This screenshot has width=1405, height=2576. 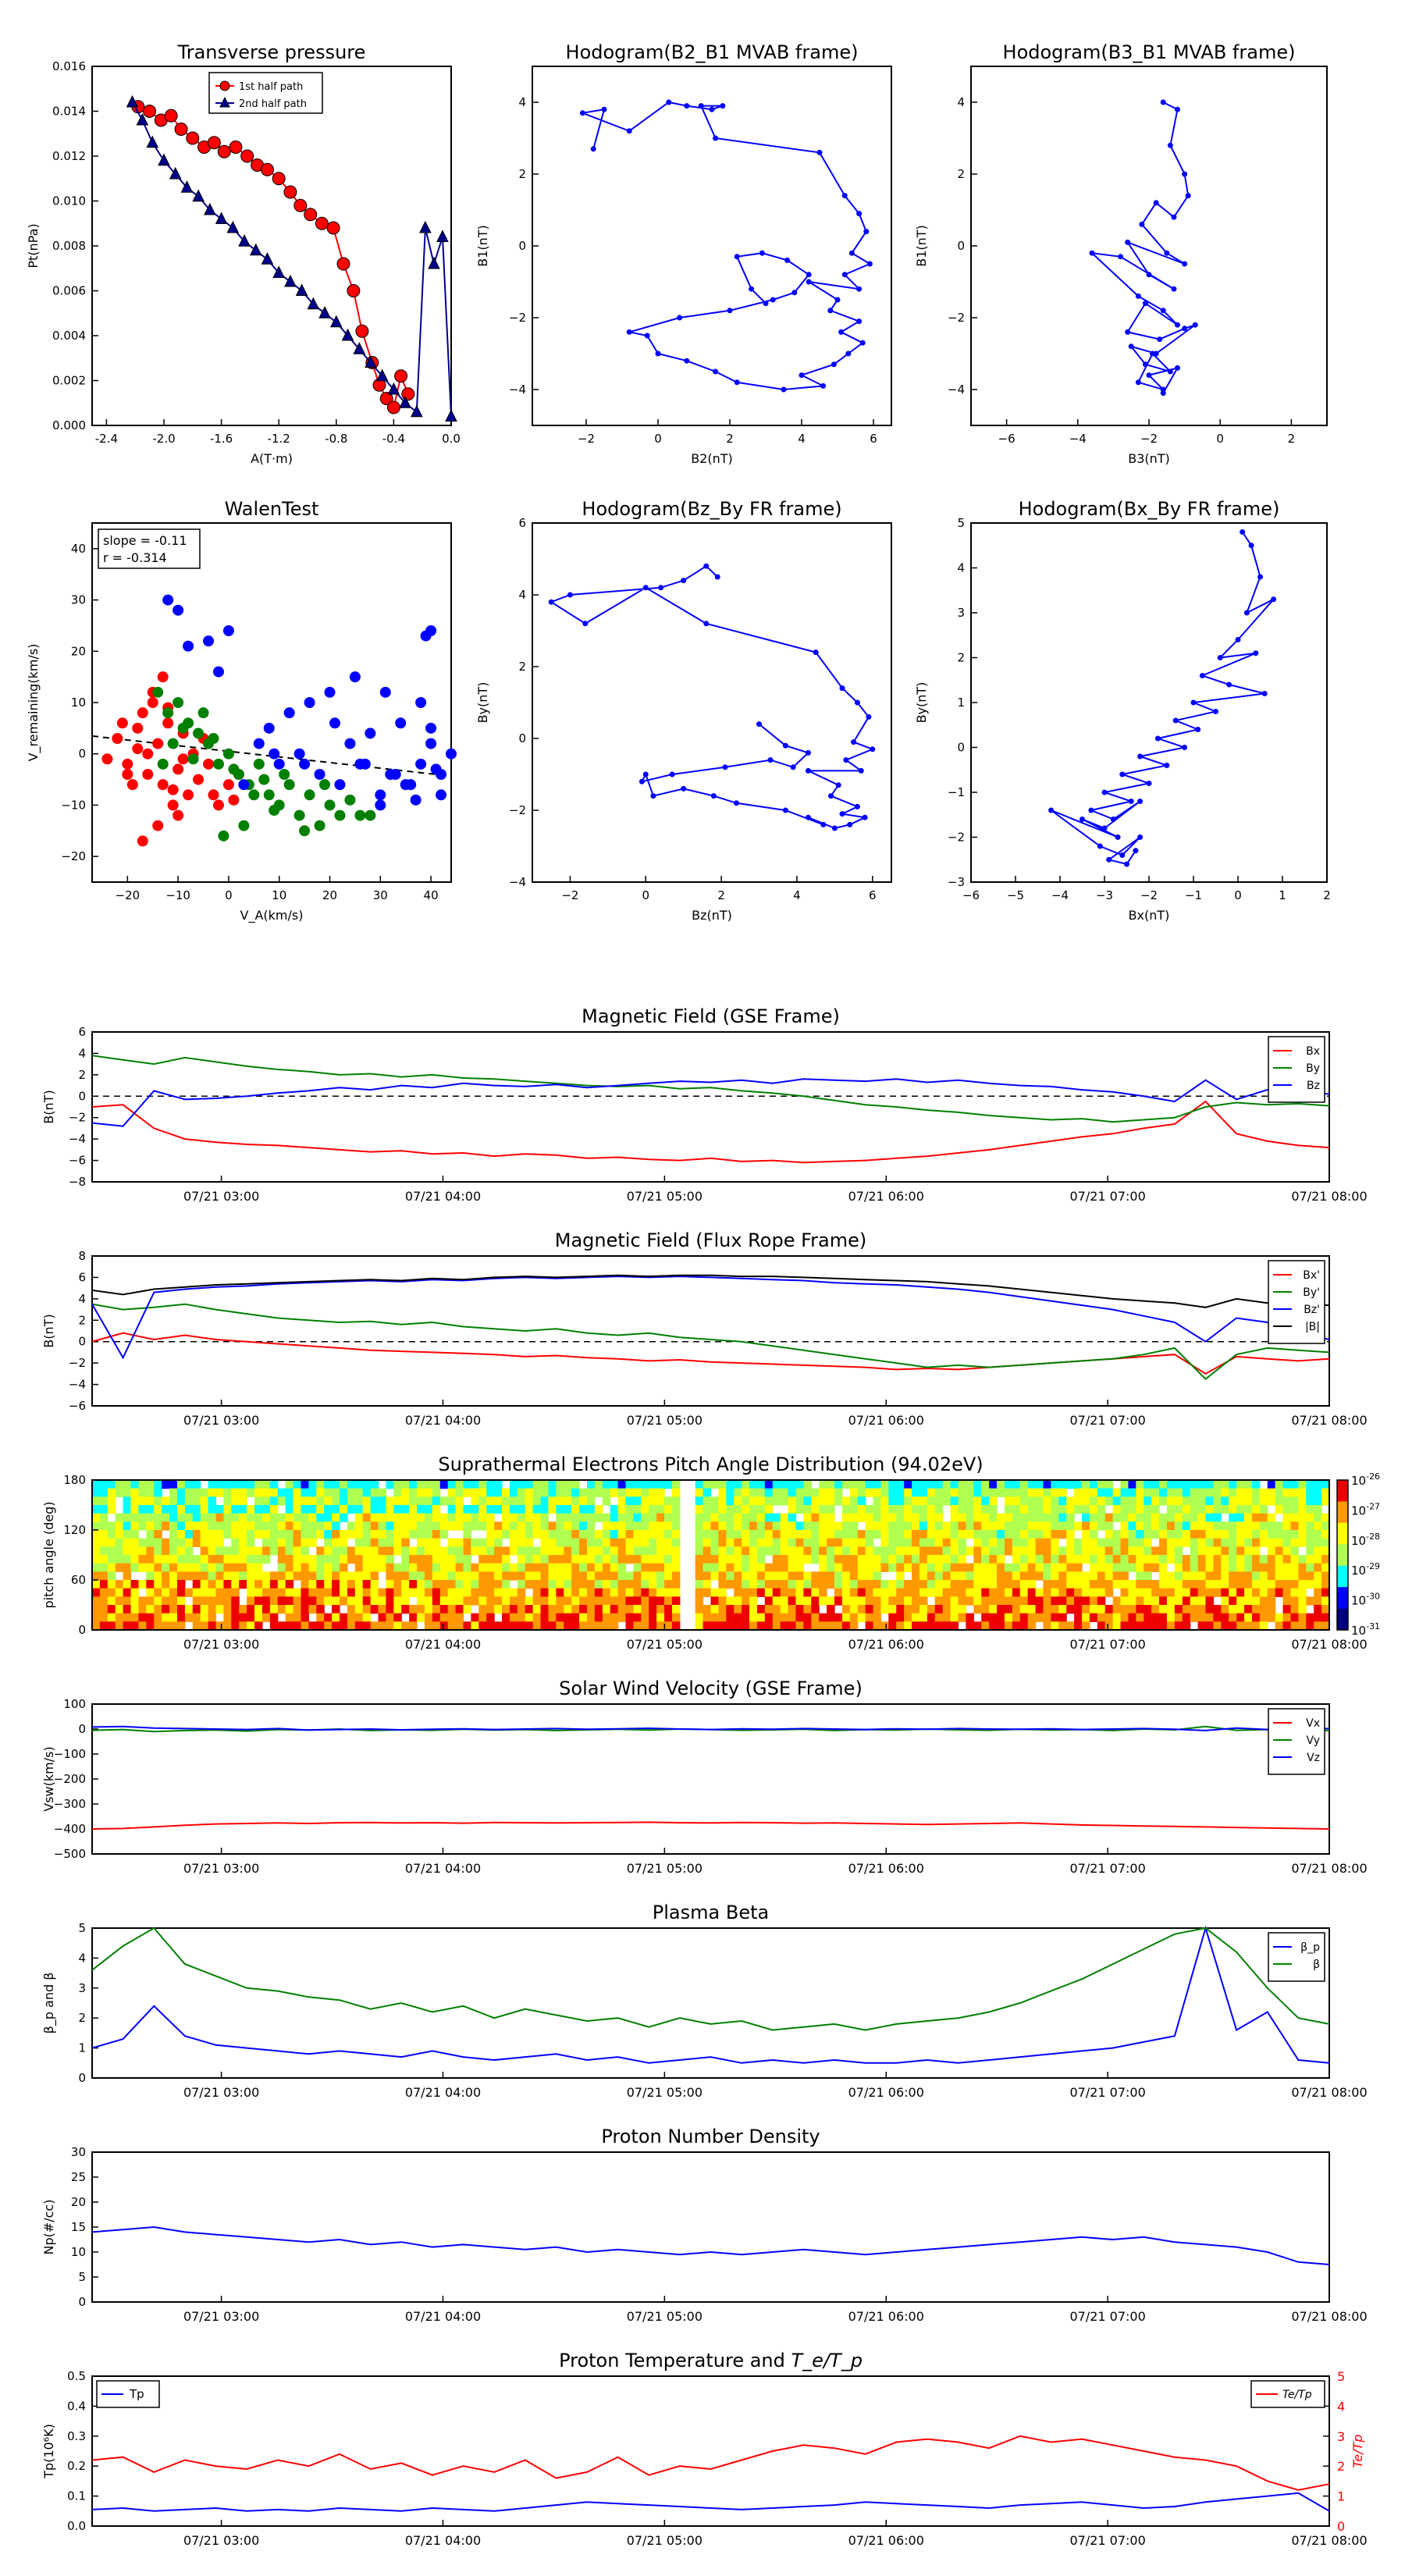 What do you see at coordinates (70, 1829) in the screenshot?
I see `vsw-ytick-label: −400` at bounding box center [70, 1829].